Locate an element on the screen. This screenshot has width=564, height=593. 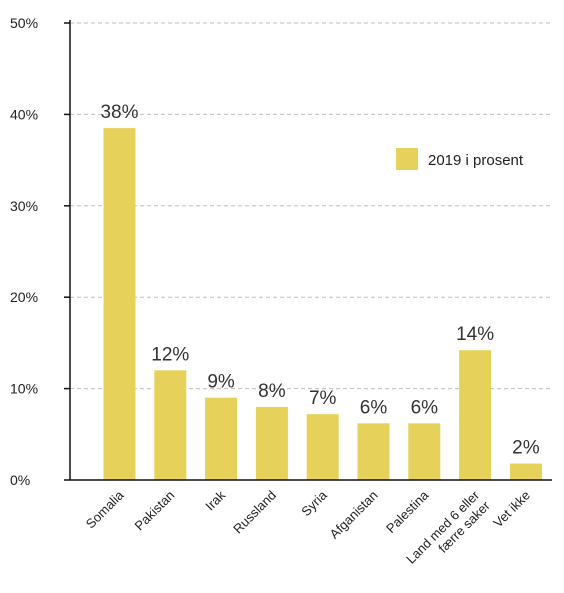
data-label: 7% is located at coordinates (323, 398).